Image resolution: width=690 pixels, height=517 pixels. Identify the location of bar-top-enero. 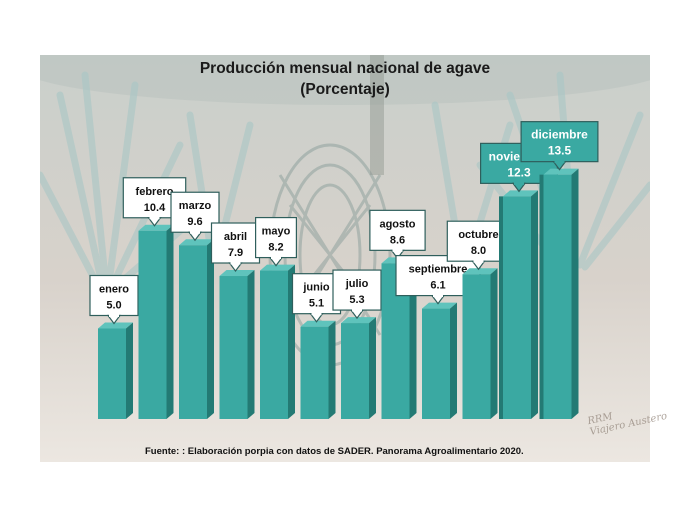
(115, 325).